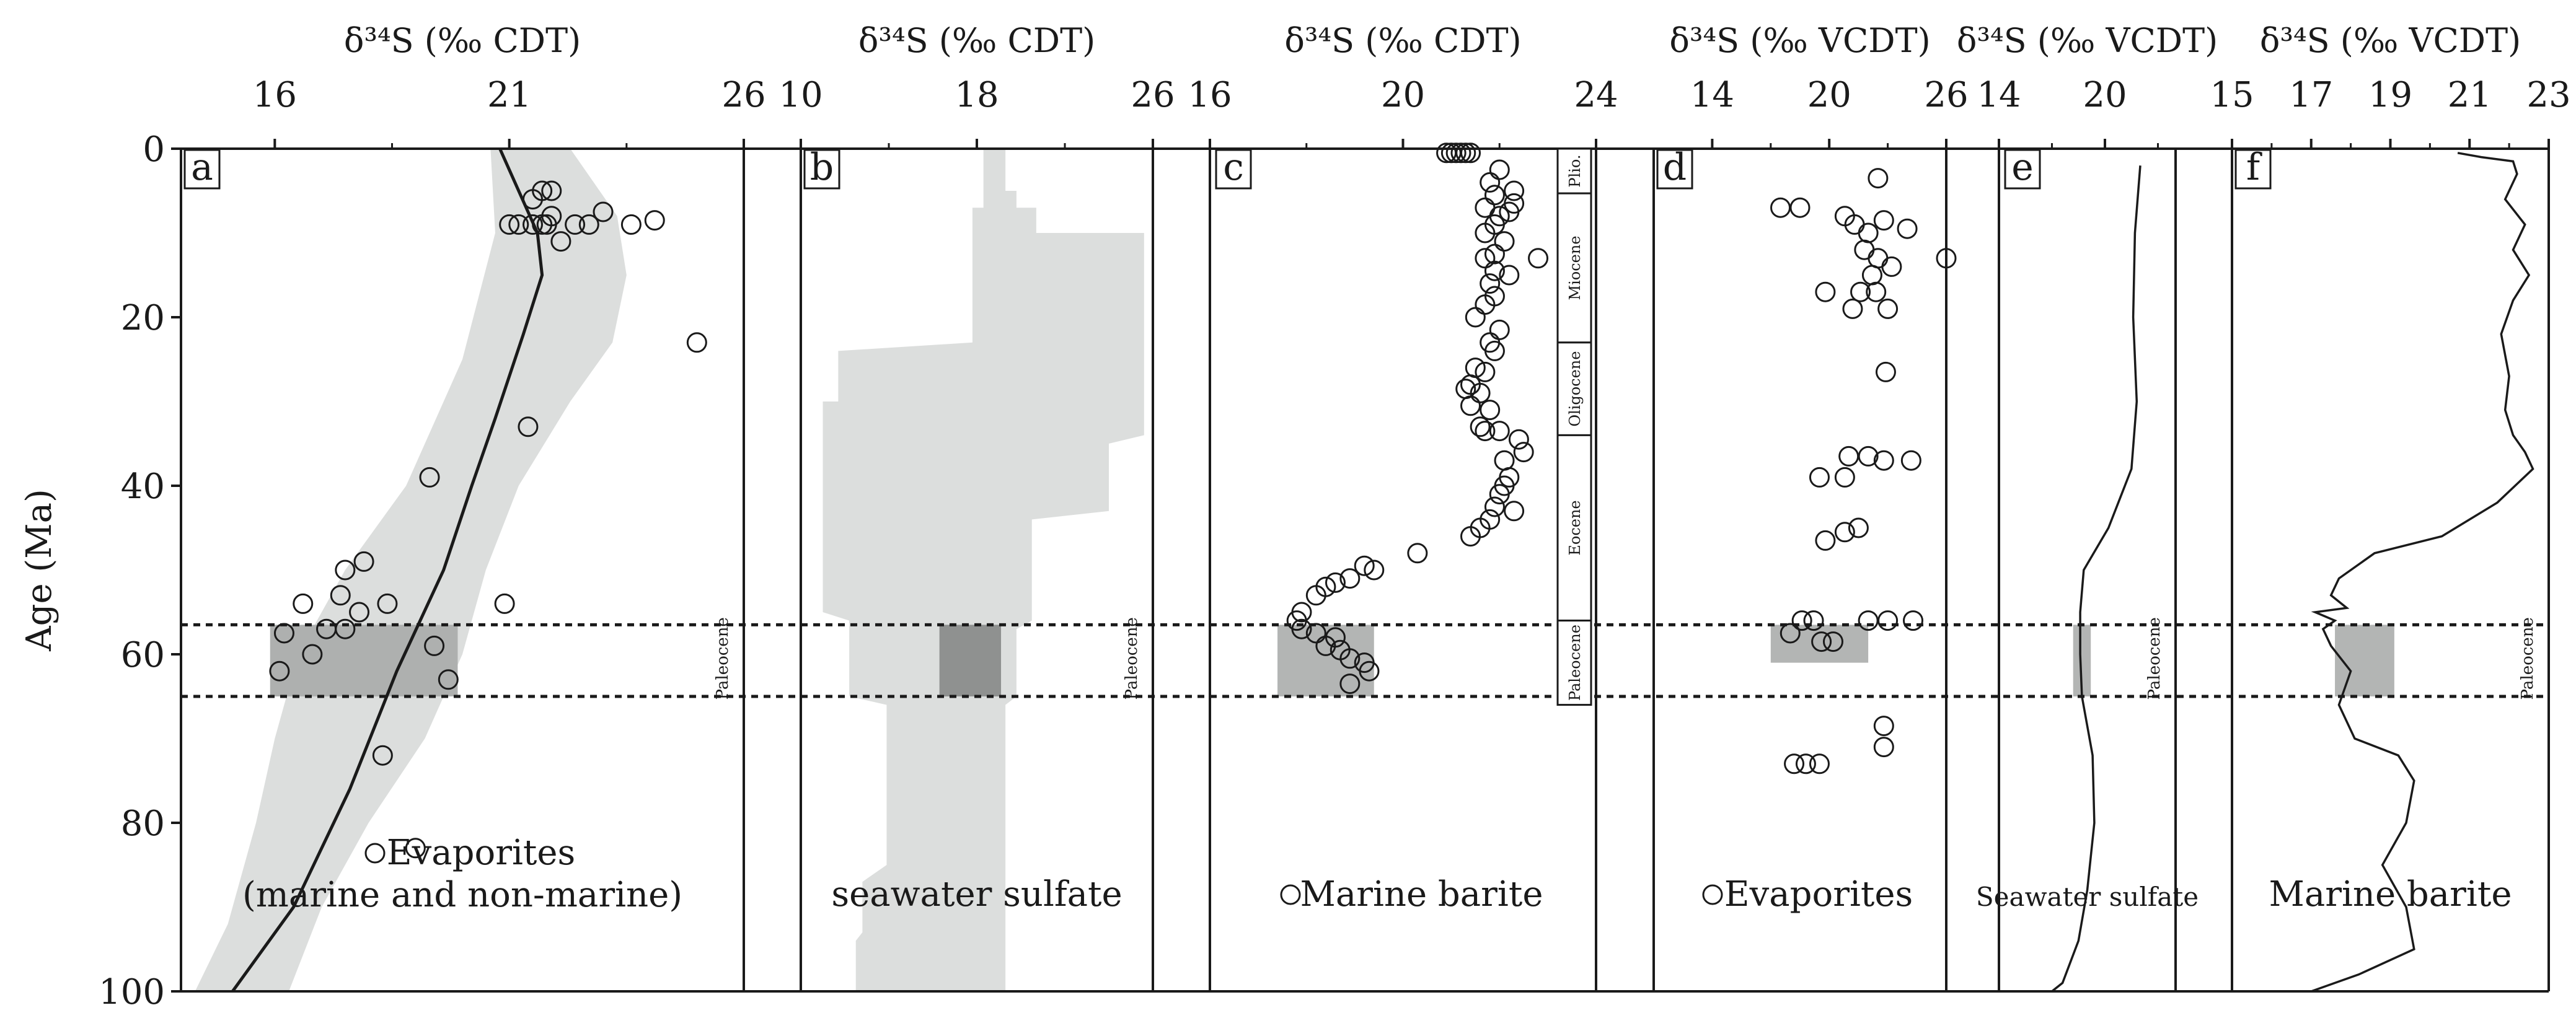  Describe the element at coordinates (1153, 95) in the screenshot. I see `x-tick-label: 26` at that location.